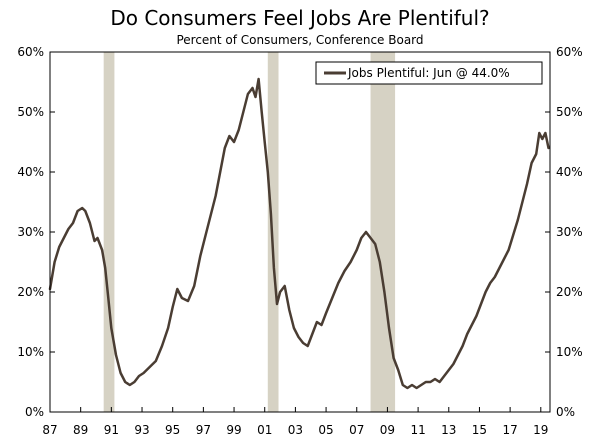 This screenshot has width=600, height=446. I want to click on x-tick-label: 99, so click(233, 430).